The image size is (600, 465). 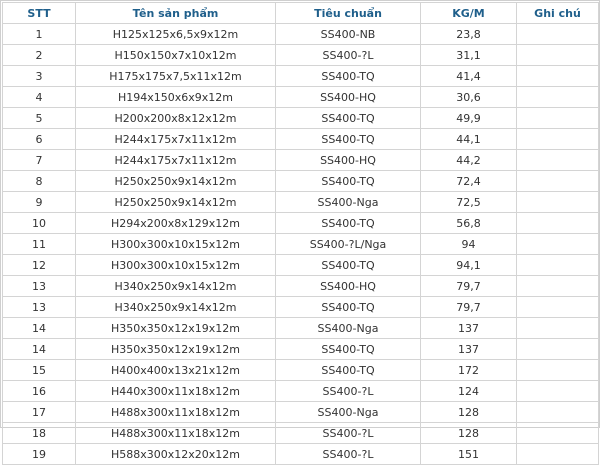 I want to click on cell-product-name: H125x125x6,5x9x12m, so click(x=175, y=34).